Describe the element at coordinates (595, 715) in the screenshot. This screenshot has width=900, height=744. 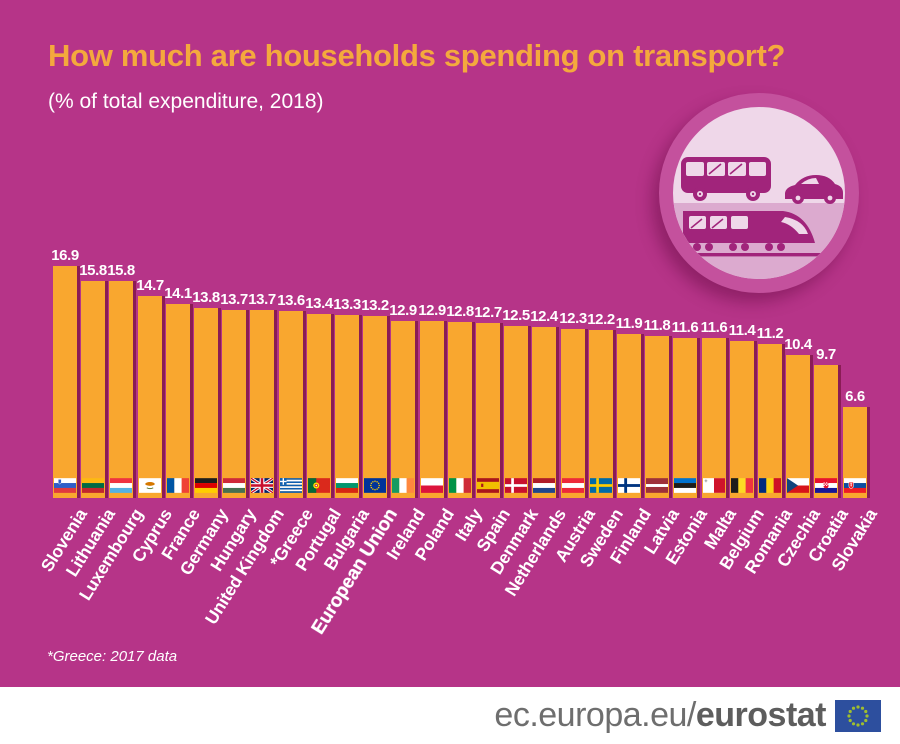
I see `footer-url-regular: ec.europa.eu/` at that location.